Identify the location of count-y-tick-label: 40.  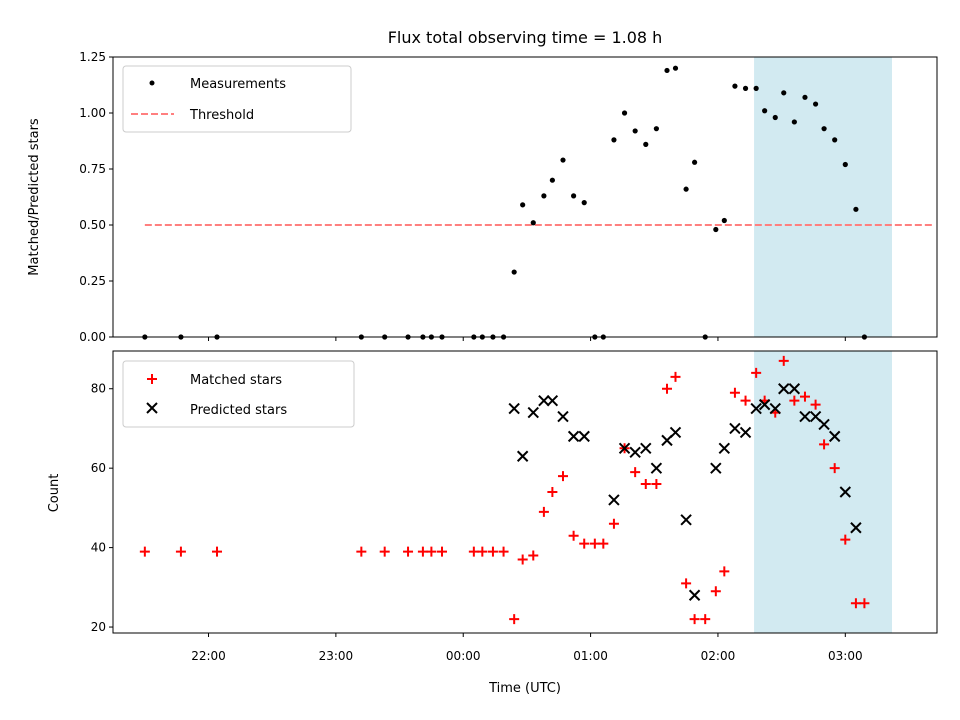
(98, 548).